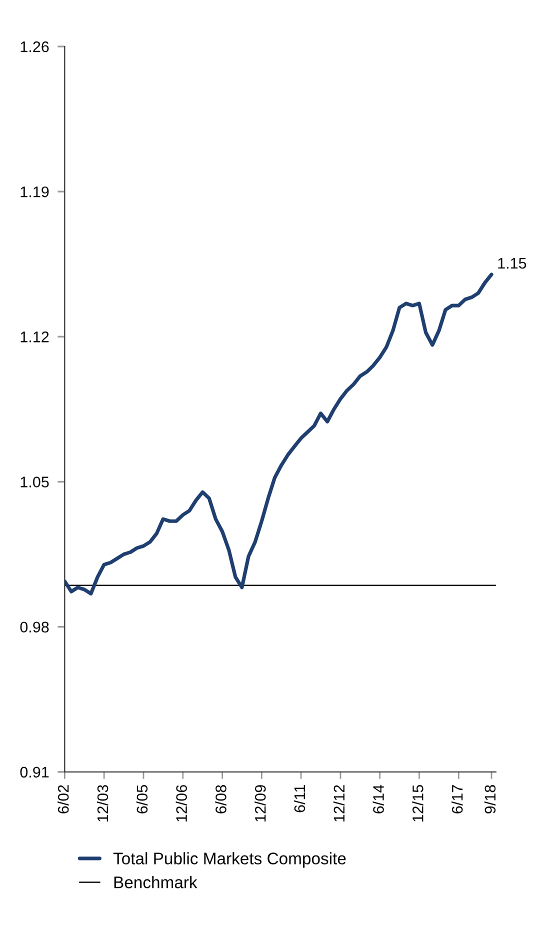 The height and width of the screenshot is (930, 539). Describe the element at coordinates (260, 803) in the screenshot. I see `x-tick-label: 12/09` at that location.